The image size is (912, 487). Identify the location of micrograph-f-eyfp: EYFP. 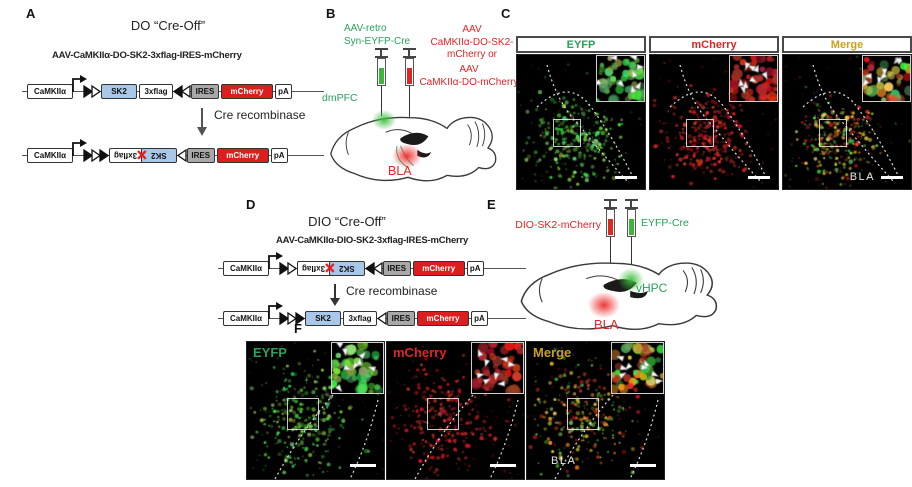
(315, 410).